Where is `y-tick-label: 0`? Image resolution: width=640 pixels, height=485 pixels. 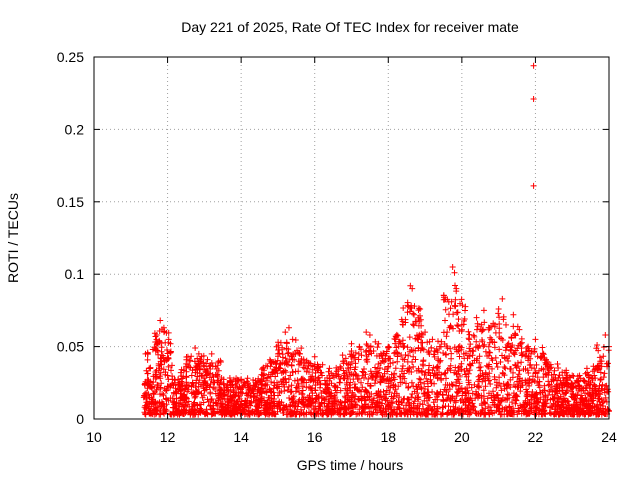
y-tick-label: 0 is located at coordinates (80, 419).